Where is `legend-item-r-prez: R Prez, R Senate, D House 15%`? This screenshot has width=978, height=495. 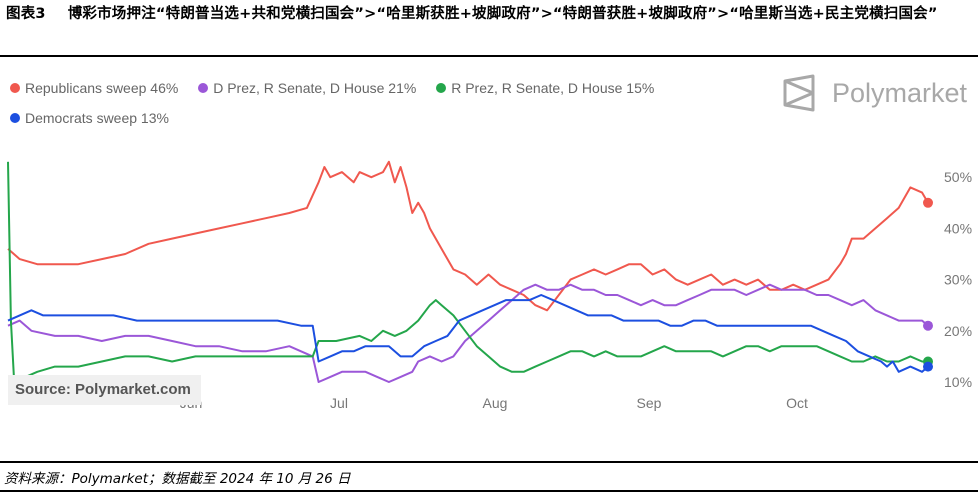
legend-item-r-prez: R Prez, R Senate, D House 15% is located at coordinates (545, 88).